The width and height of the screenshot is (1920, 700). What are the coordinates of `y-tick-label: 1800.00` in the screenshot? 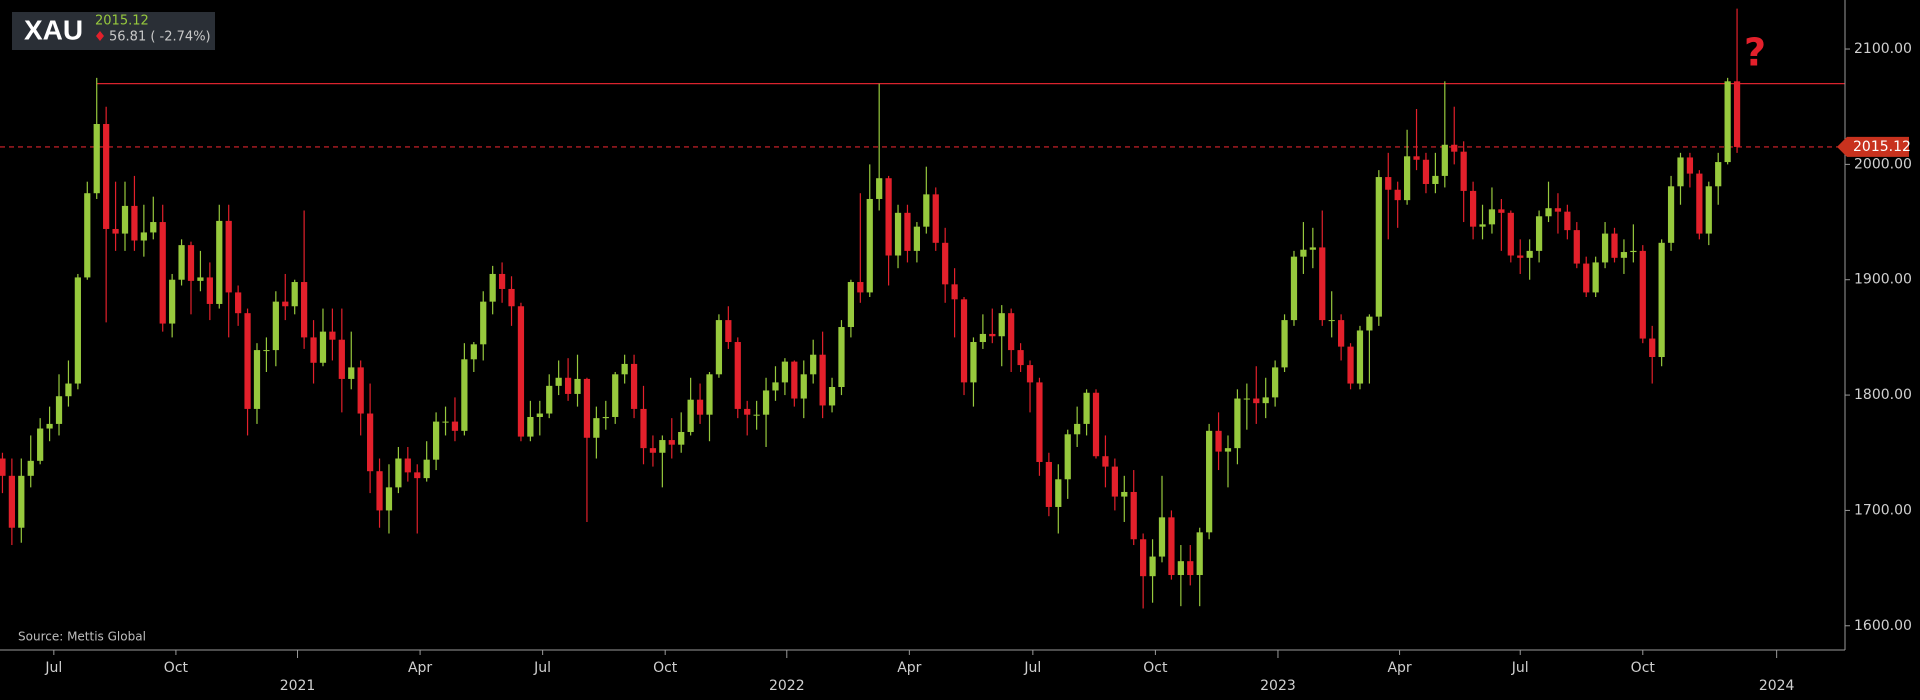 It's located at (1883, 395).